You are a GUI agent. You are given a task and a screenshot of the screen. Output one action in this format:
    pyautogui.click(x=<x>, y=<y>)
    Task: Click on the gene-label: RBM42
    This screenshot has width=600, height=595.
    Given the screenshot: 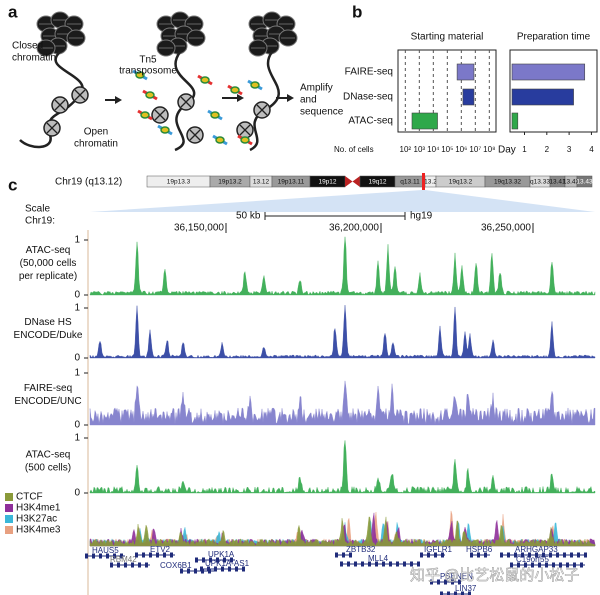 What is the action you would take?
    pyautogui.click(x=123, y=559)
    